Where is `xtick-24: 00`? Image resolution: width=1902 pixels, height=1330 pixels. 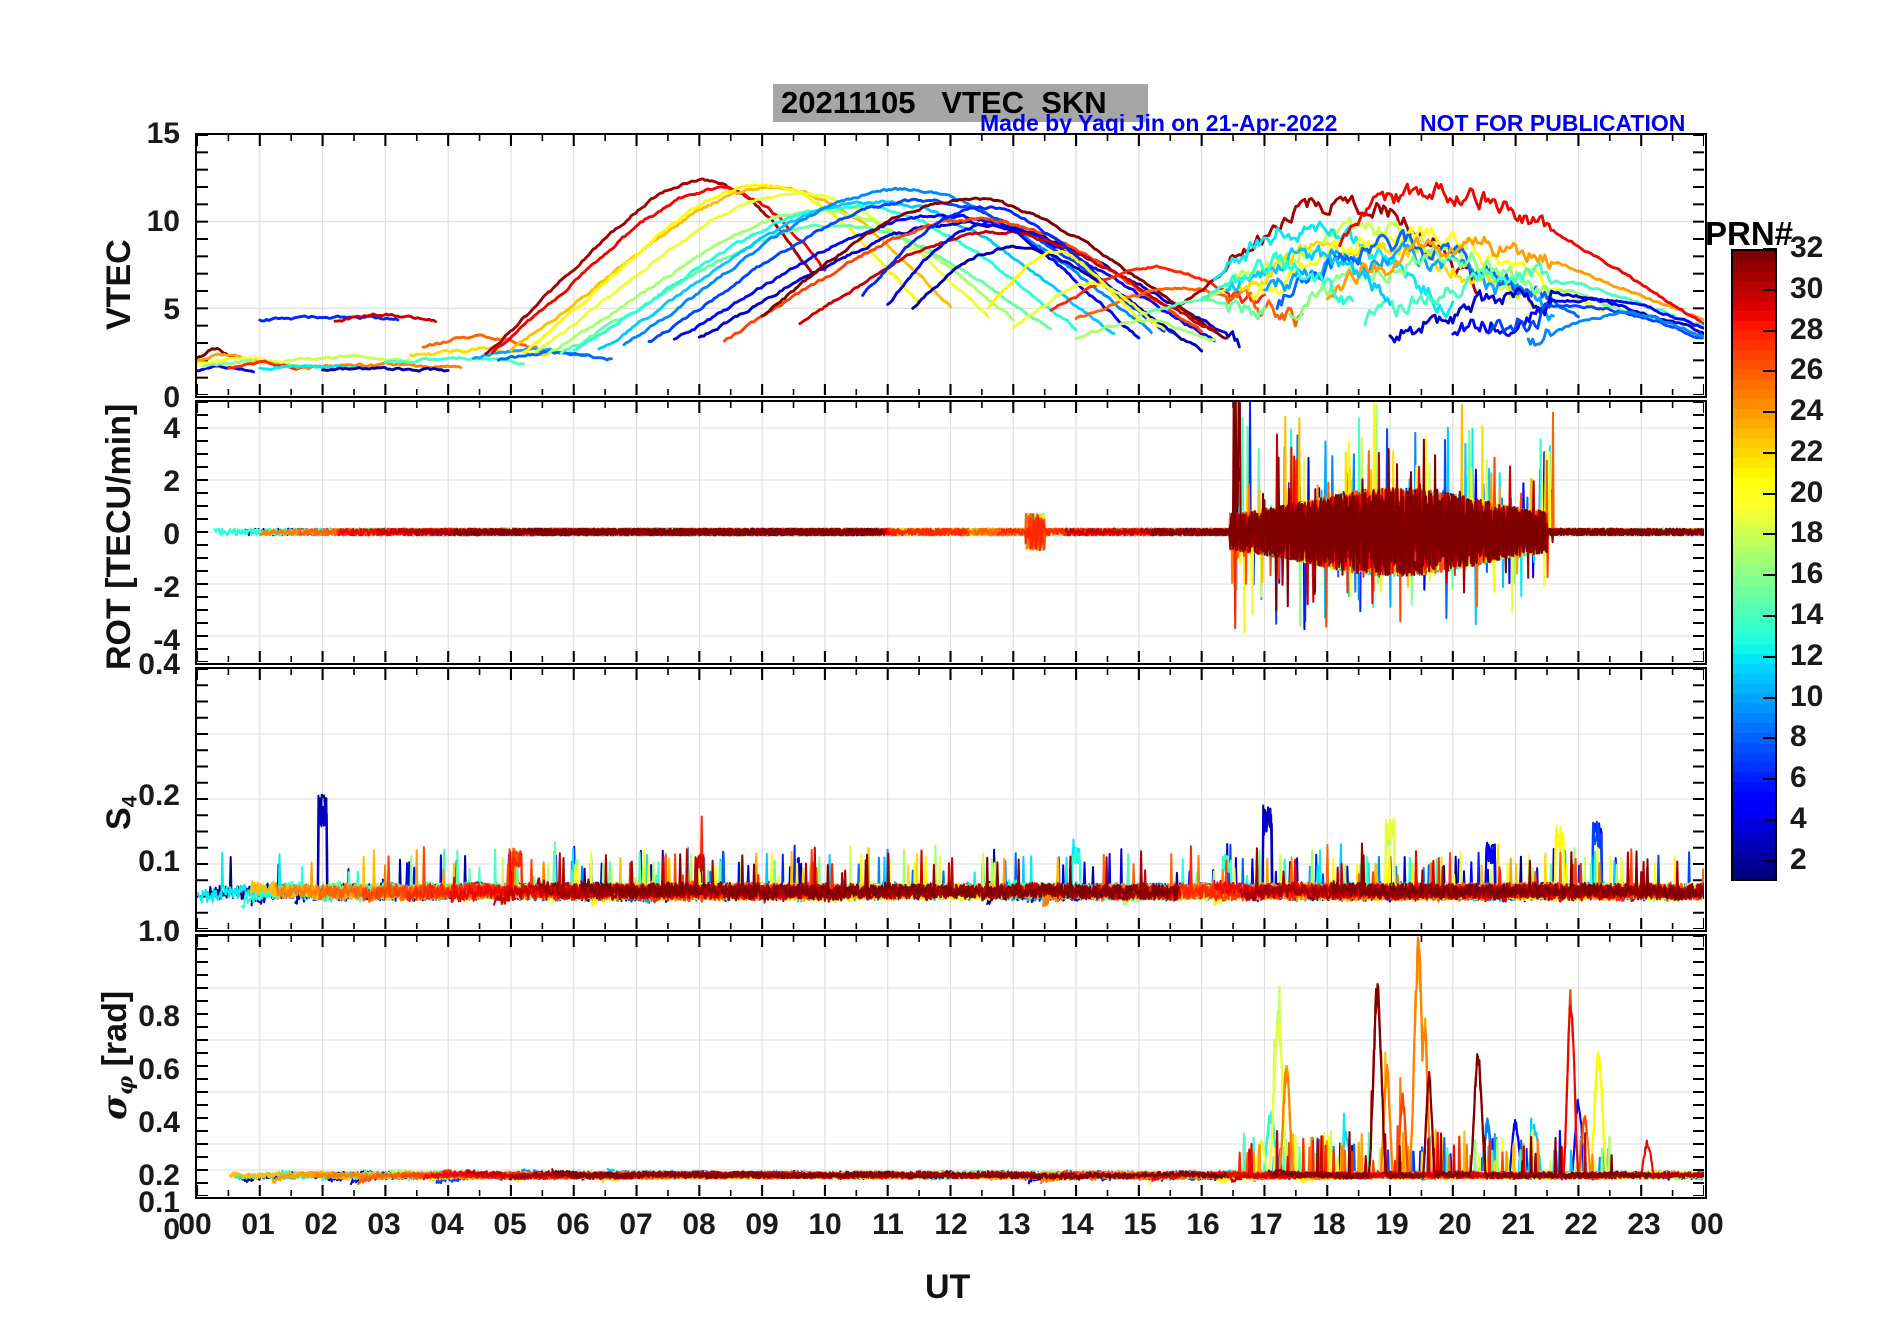
xtick-24: 00 is located at coordinates (1707, 1224).